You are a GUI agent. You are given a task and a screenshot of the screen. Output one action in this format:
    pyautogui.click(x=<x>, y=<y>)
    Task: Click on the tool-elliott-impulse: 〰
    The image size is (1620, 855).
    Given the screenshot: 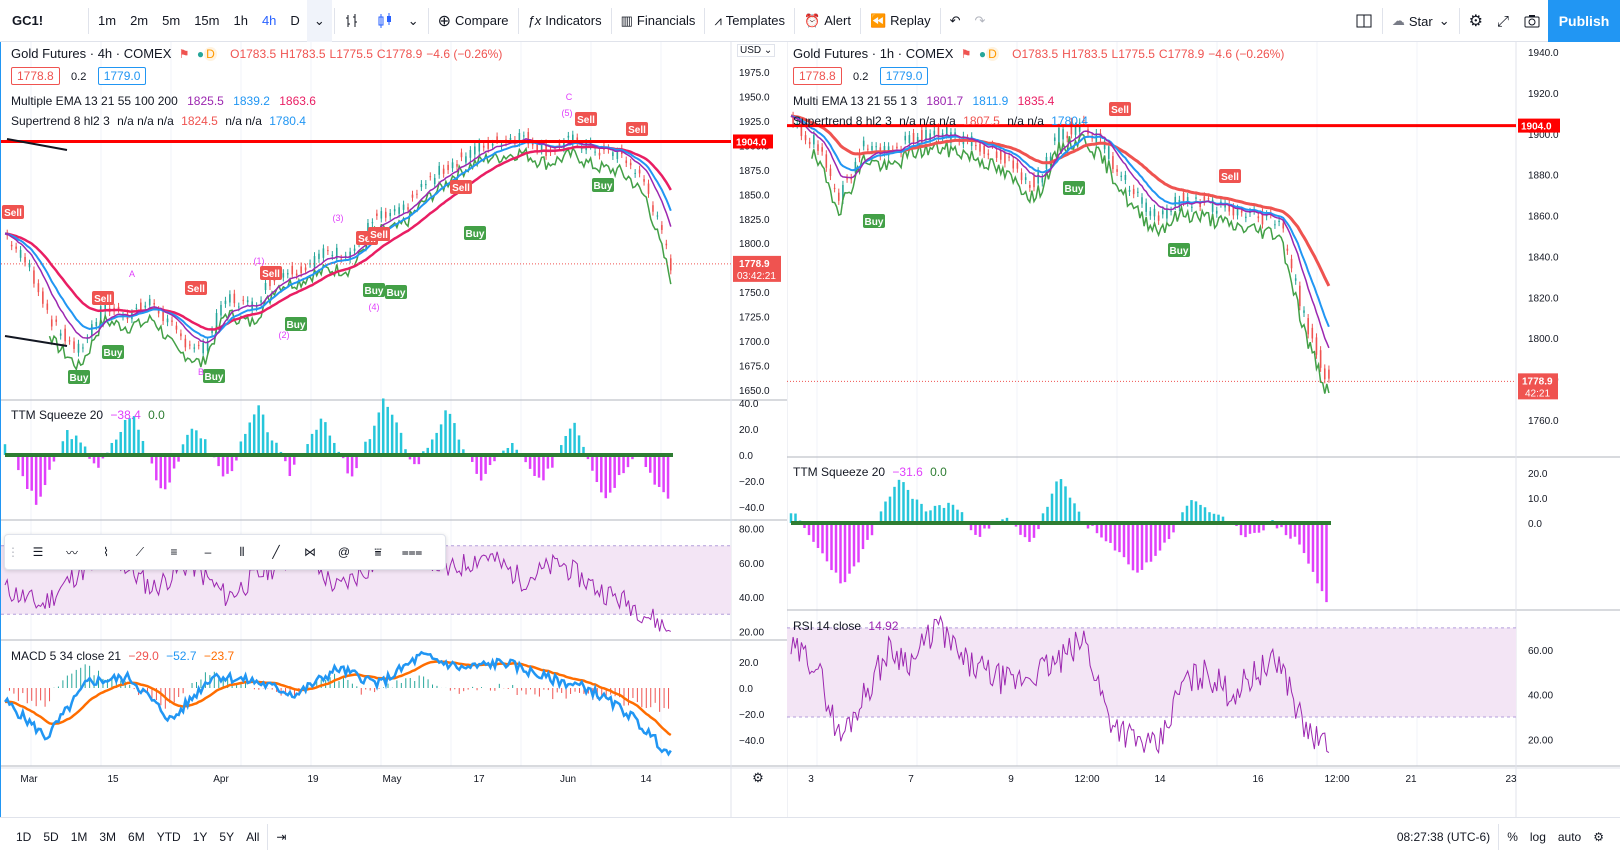 What is the action you would take?
    pyautogui.click(x=72, y=552)
    